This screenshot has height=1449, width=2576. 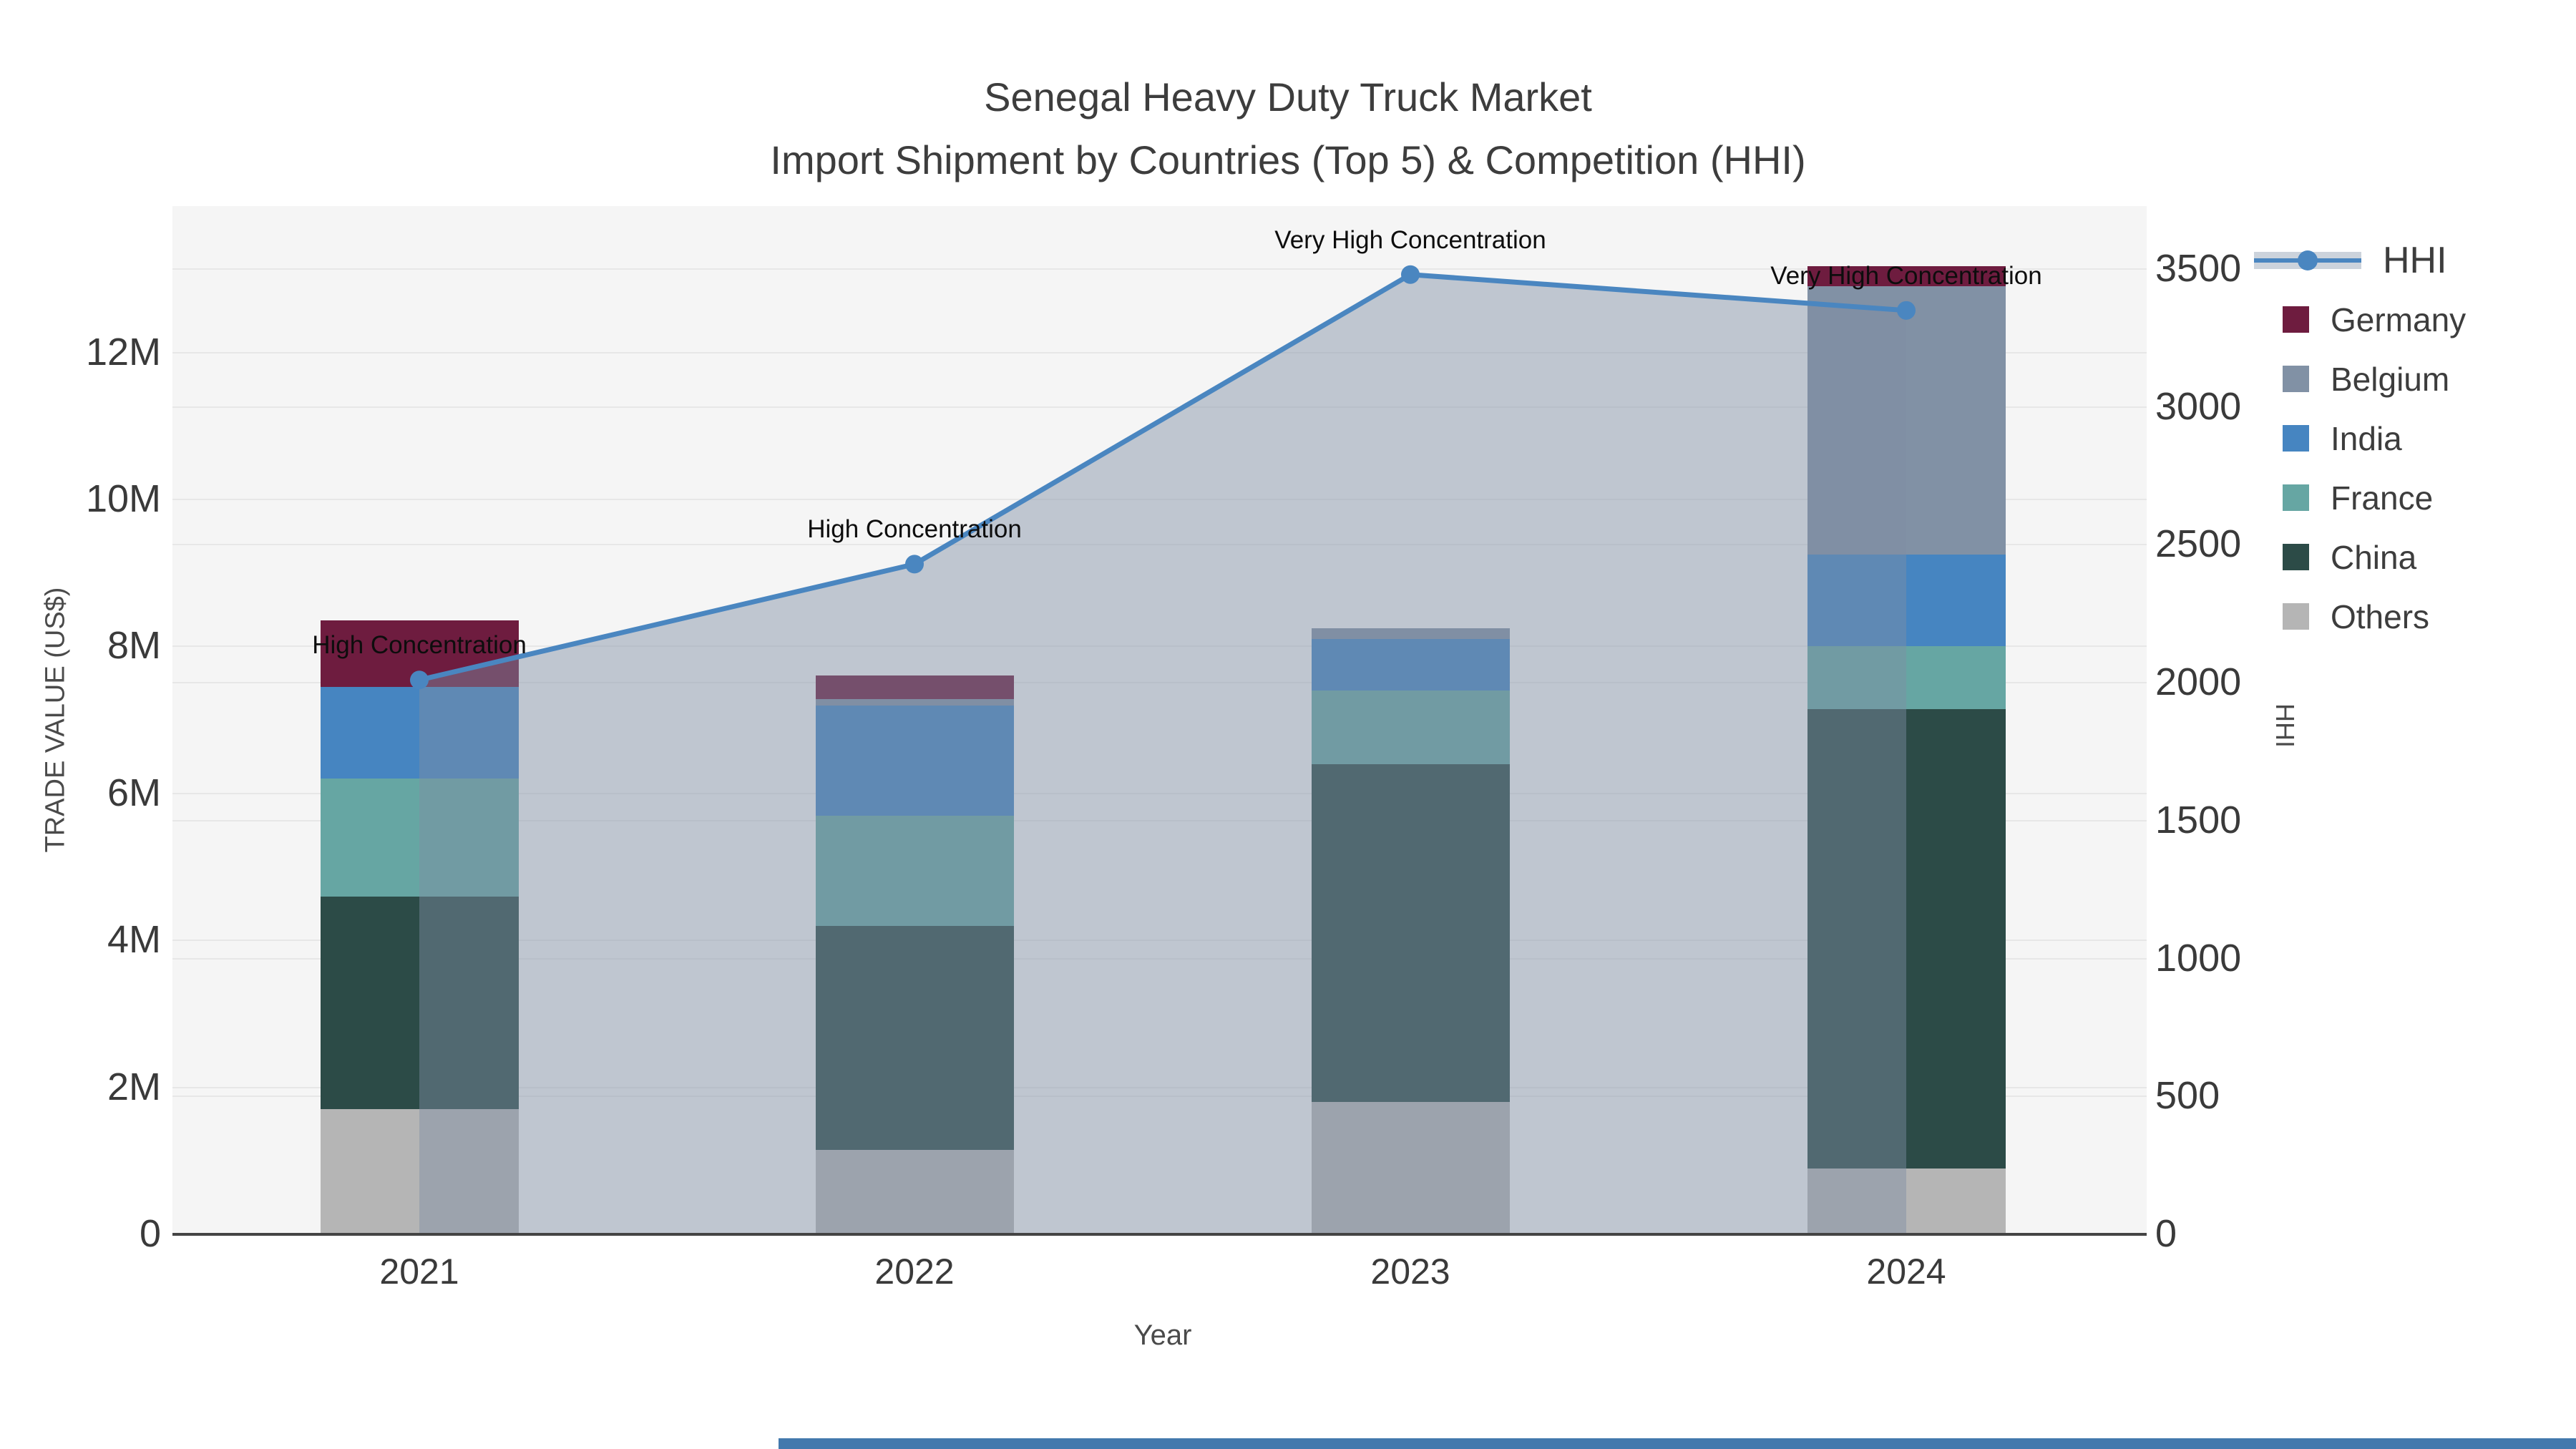 What do you see at coordinates (2399, 319) in the screenshot?
I see `legend-label: Germany` at bounding box center [2399, 319].